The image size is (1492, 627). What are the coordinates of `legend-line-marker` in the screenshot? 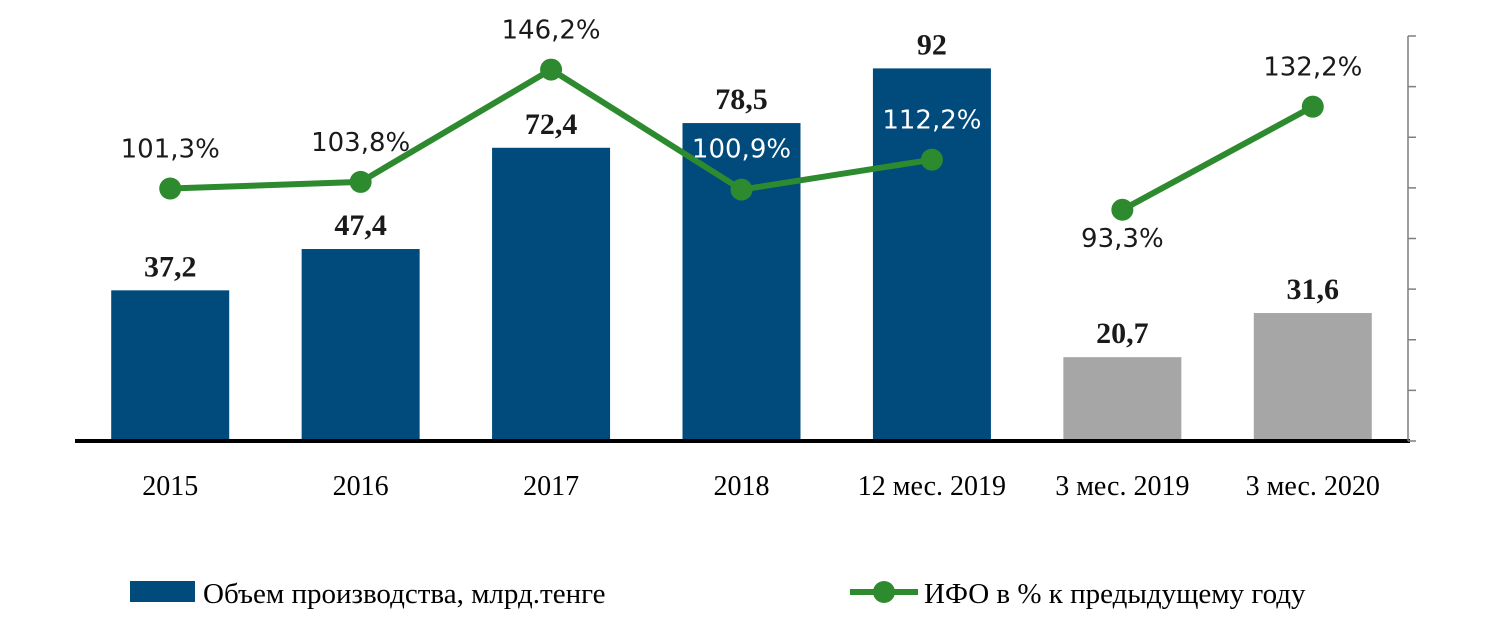 It's located at (884, 592).